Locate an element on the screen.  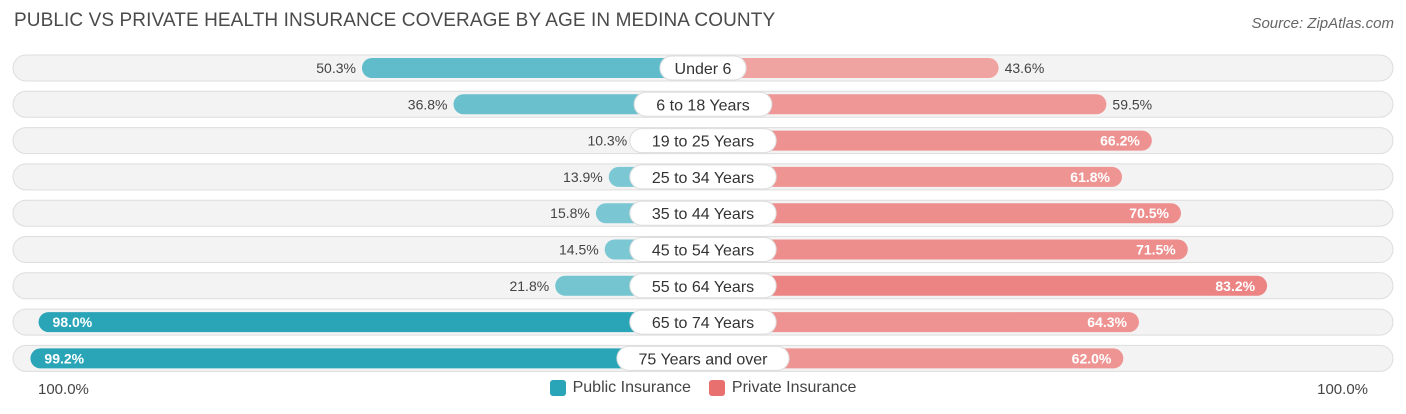
chart-source: Source: ZipAtlas.com is located at coordinates (1322, 23).